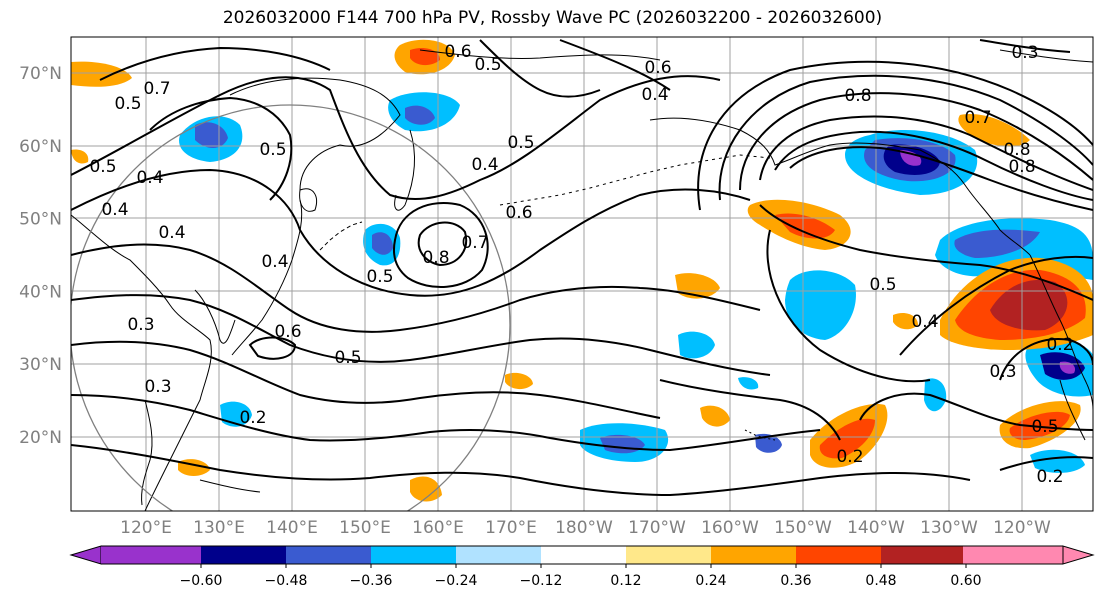  I want to click on colorbar-tick-label: 0.12, so click(625, 581).